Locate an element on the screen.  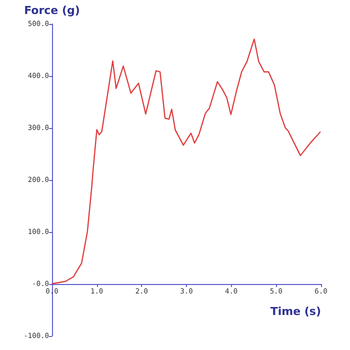
y-axis-title: Force (g) is located at coordinates (52, 10).